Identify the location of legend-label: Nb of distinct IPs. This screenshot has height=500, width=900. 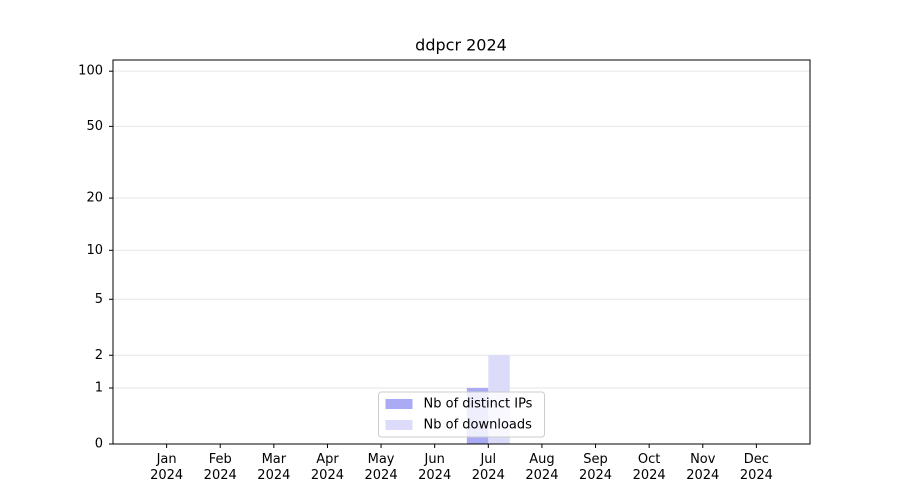
(478, 404).